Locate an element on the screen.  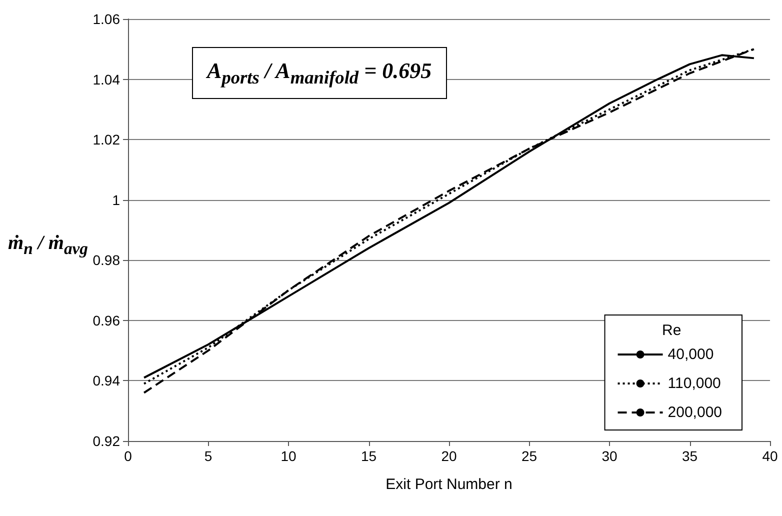
x-tick-label: 5 is located at coordinates (208, 456).